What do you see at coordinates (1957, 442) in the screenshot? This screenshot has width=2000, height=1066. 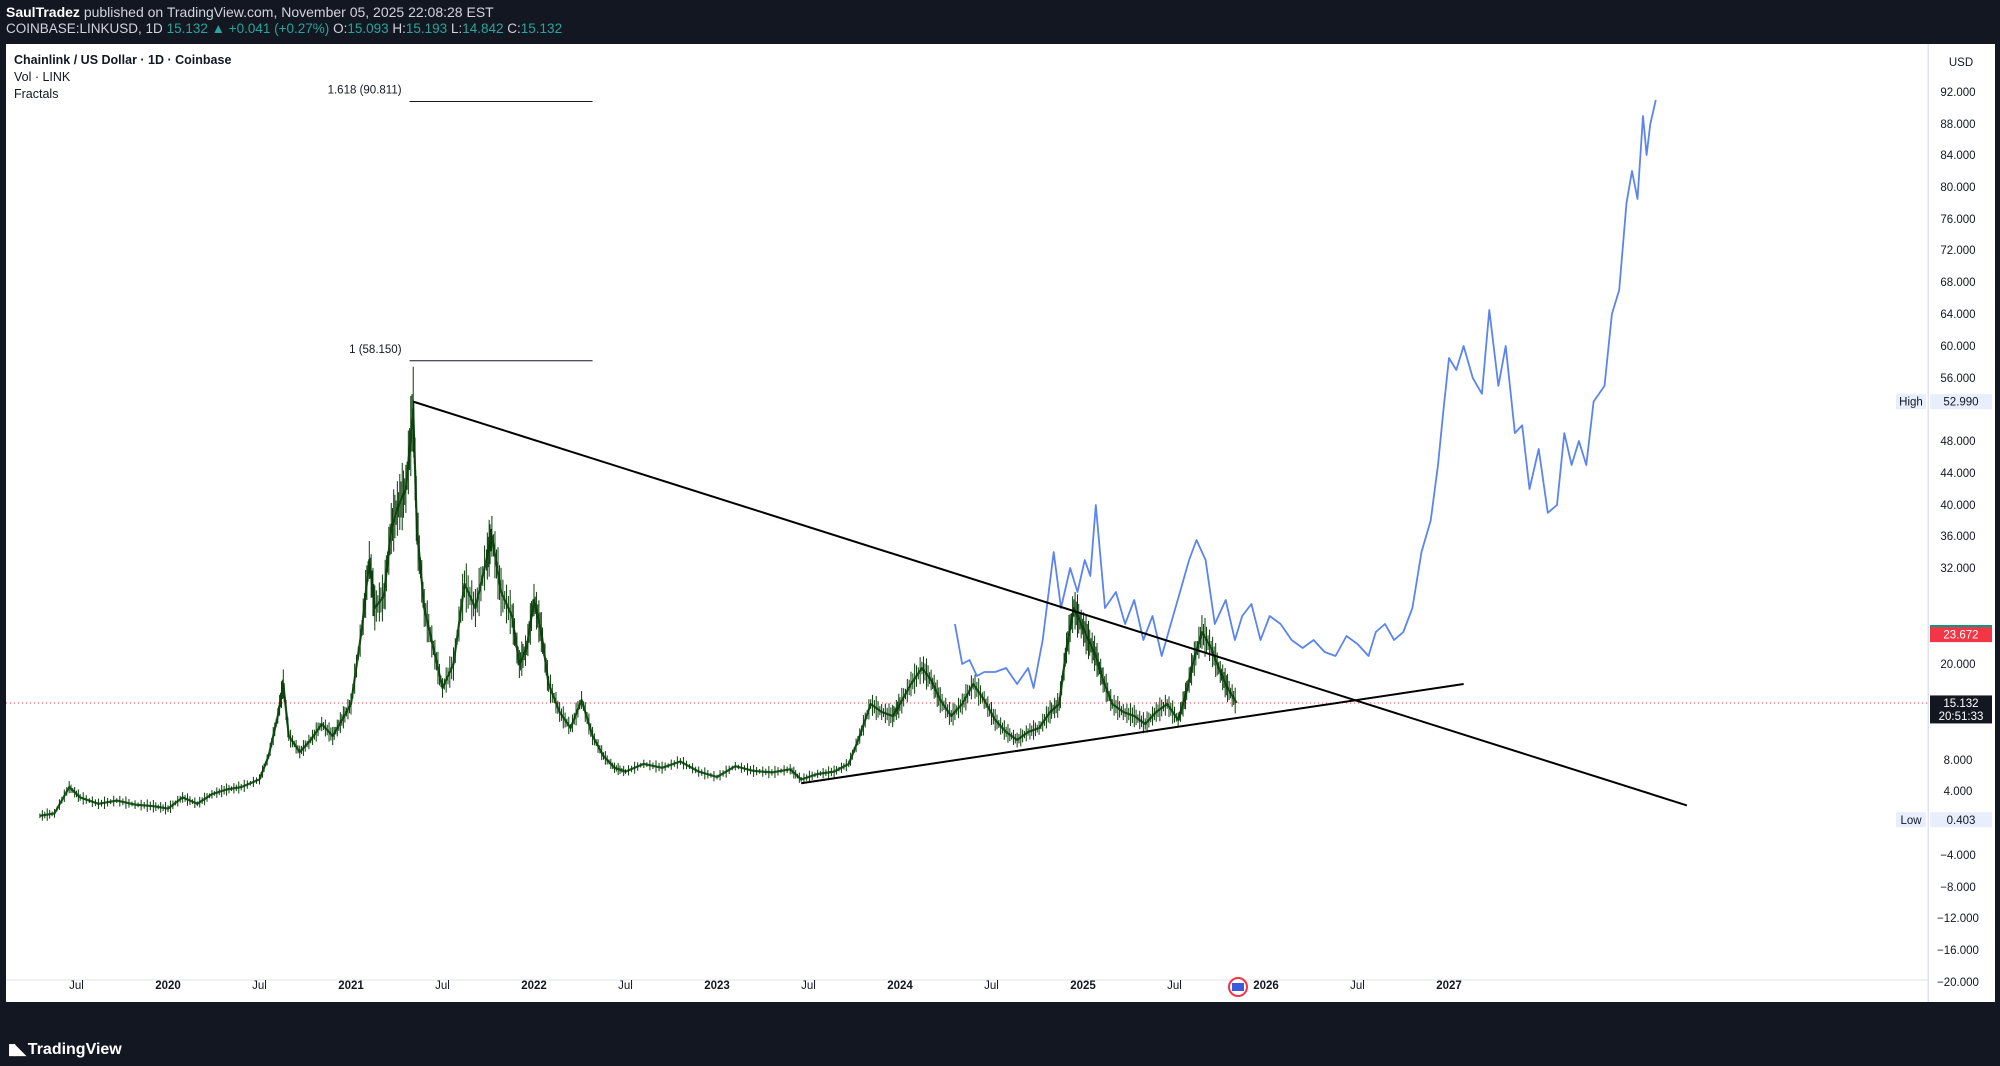 I see `y-tick-label: 48.000` at bounding box center [1957, 442].